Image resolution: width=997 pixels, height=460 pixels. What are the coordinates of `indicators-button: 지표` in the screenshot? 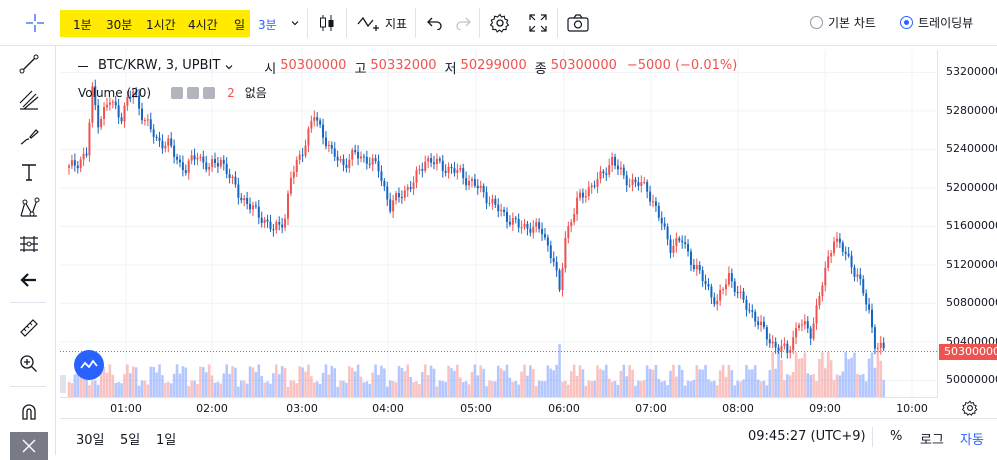 It's located at (382, 23).